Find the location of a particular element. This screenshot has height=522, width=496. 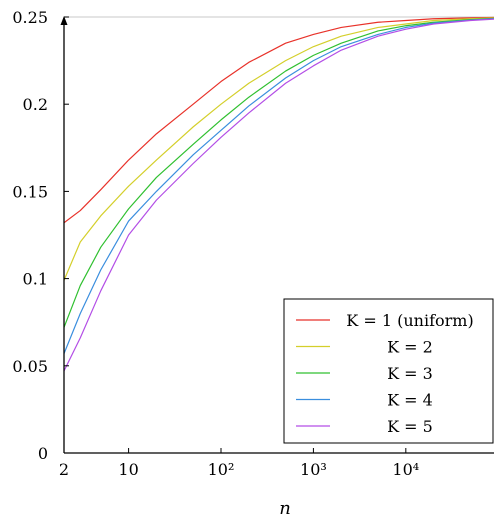

y-axis-ticks: 0 0.05 0.1 0.15 0.2 0.25 is located at coordinates (40, 235).